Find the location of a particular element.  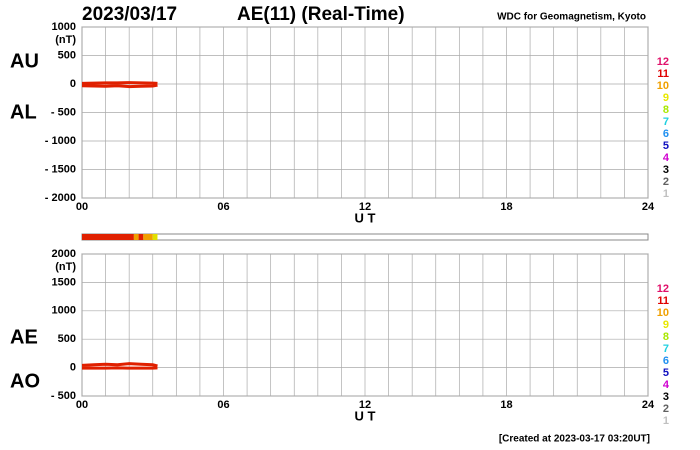

title: AE(11) (Real-Time) is located at coordinates (321, 14).